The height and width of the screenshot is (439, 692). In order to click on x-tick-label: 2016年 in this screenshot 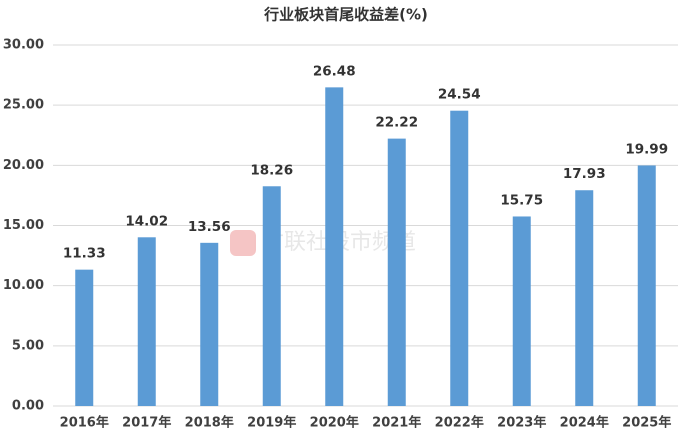, I will do `click(84, 423)`.